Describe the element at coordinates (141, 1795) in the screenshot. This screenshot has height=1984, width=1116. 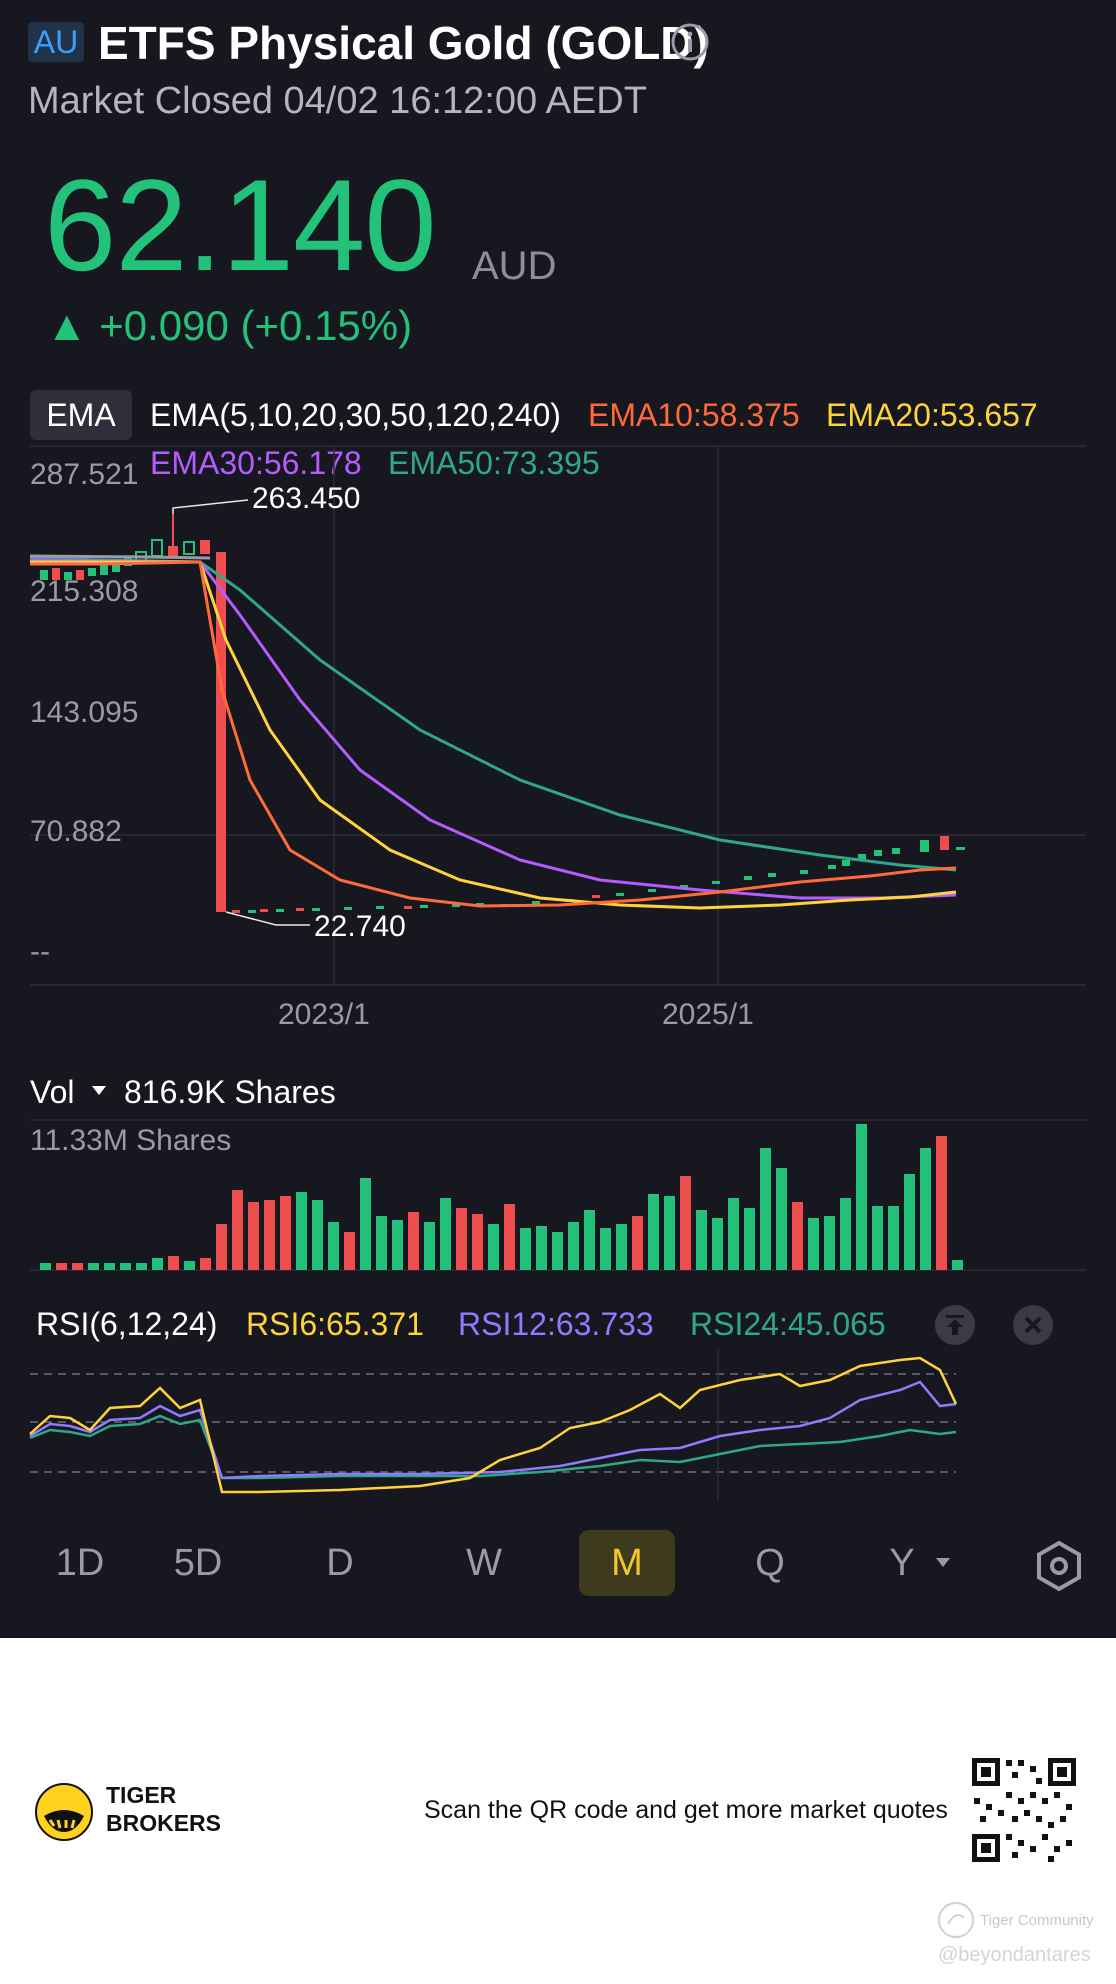
I see `brand-line1: TIGER` at that location.